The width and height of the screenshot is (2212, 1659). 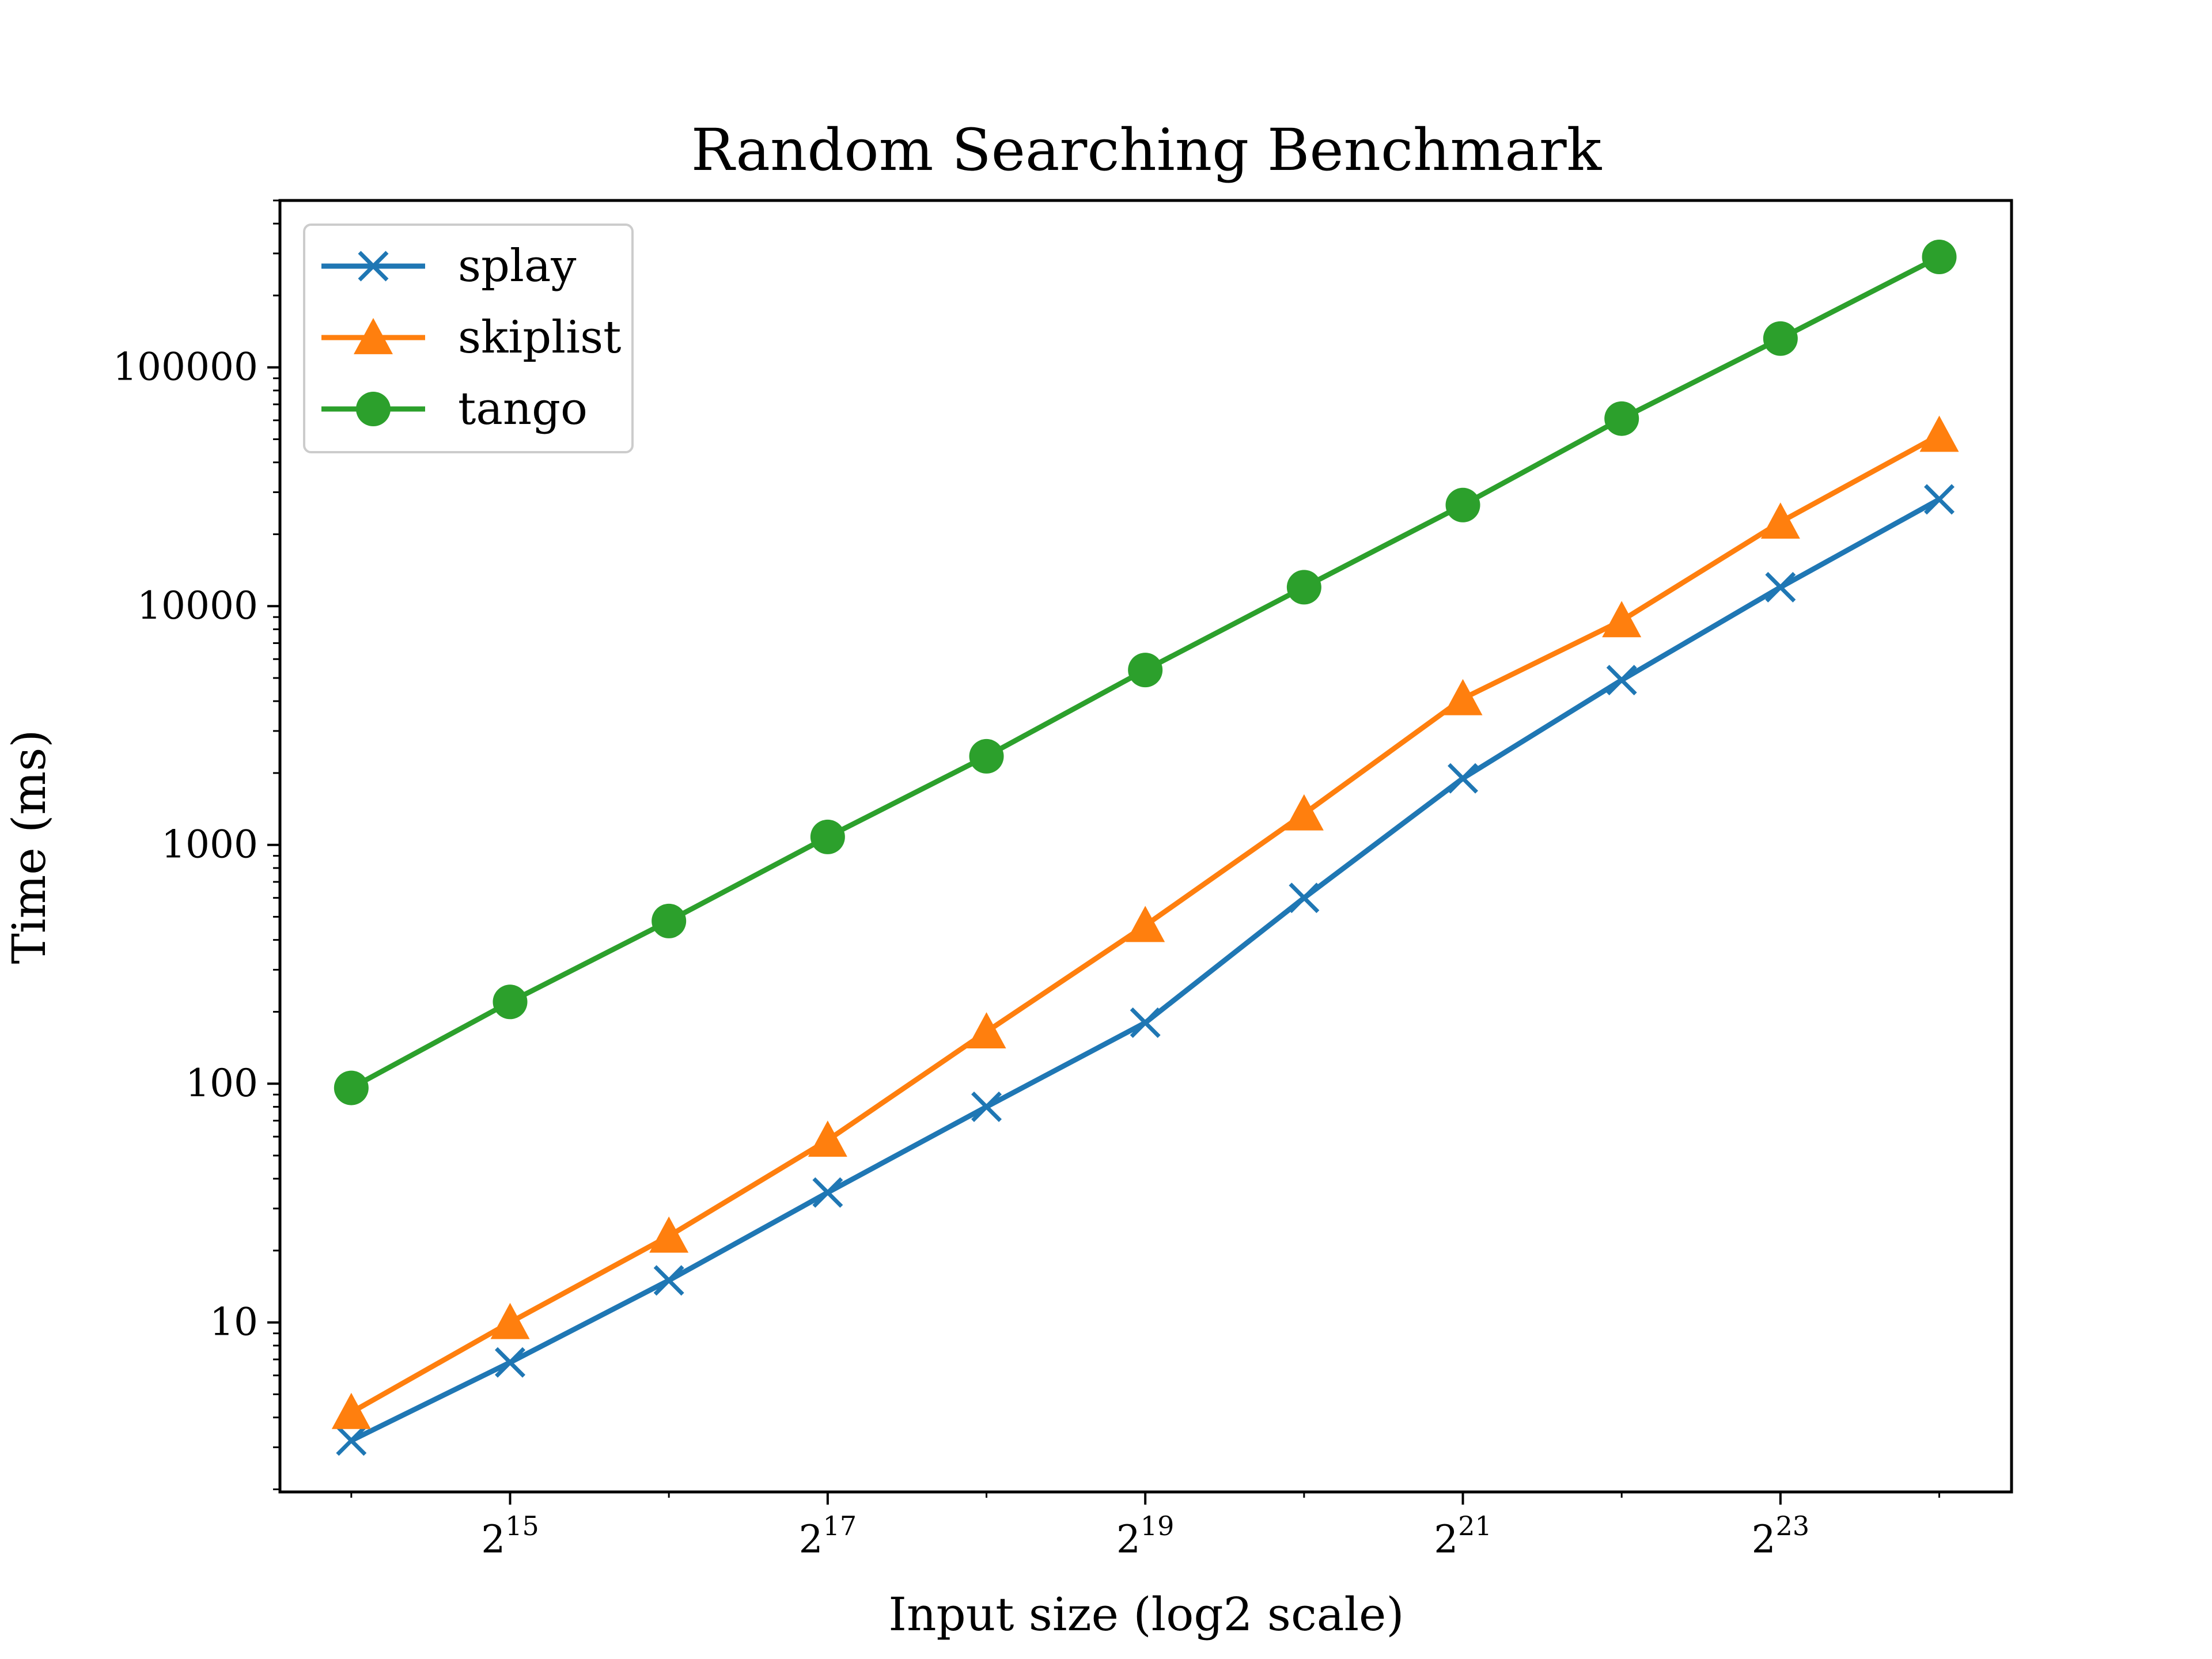 I want to click on y-tick-label: 10, so click(x=234, y=1322).